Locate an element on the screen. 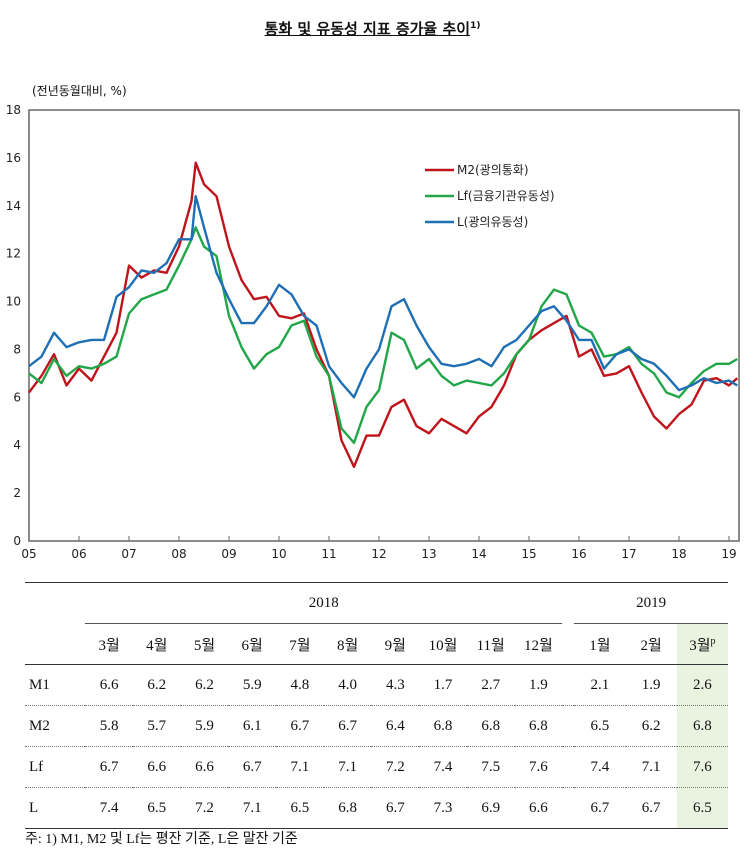 Image resolution: width=745 pixels, height=854 pixels. title-text: 통화 및 유동성 지표 증가율 추이 is located at coordinates (367, 29).